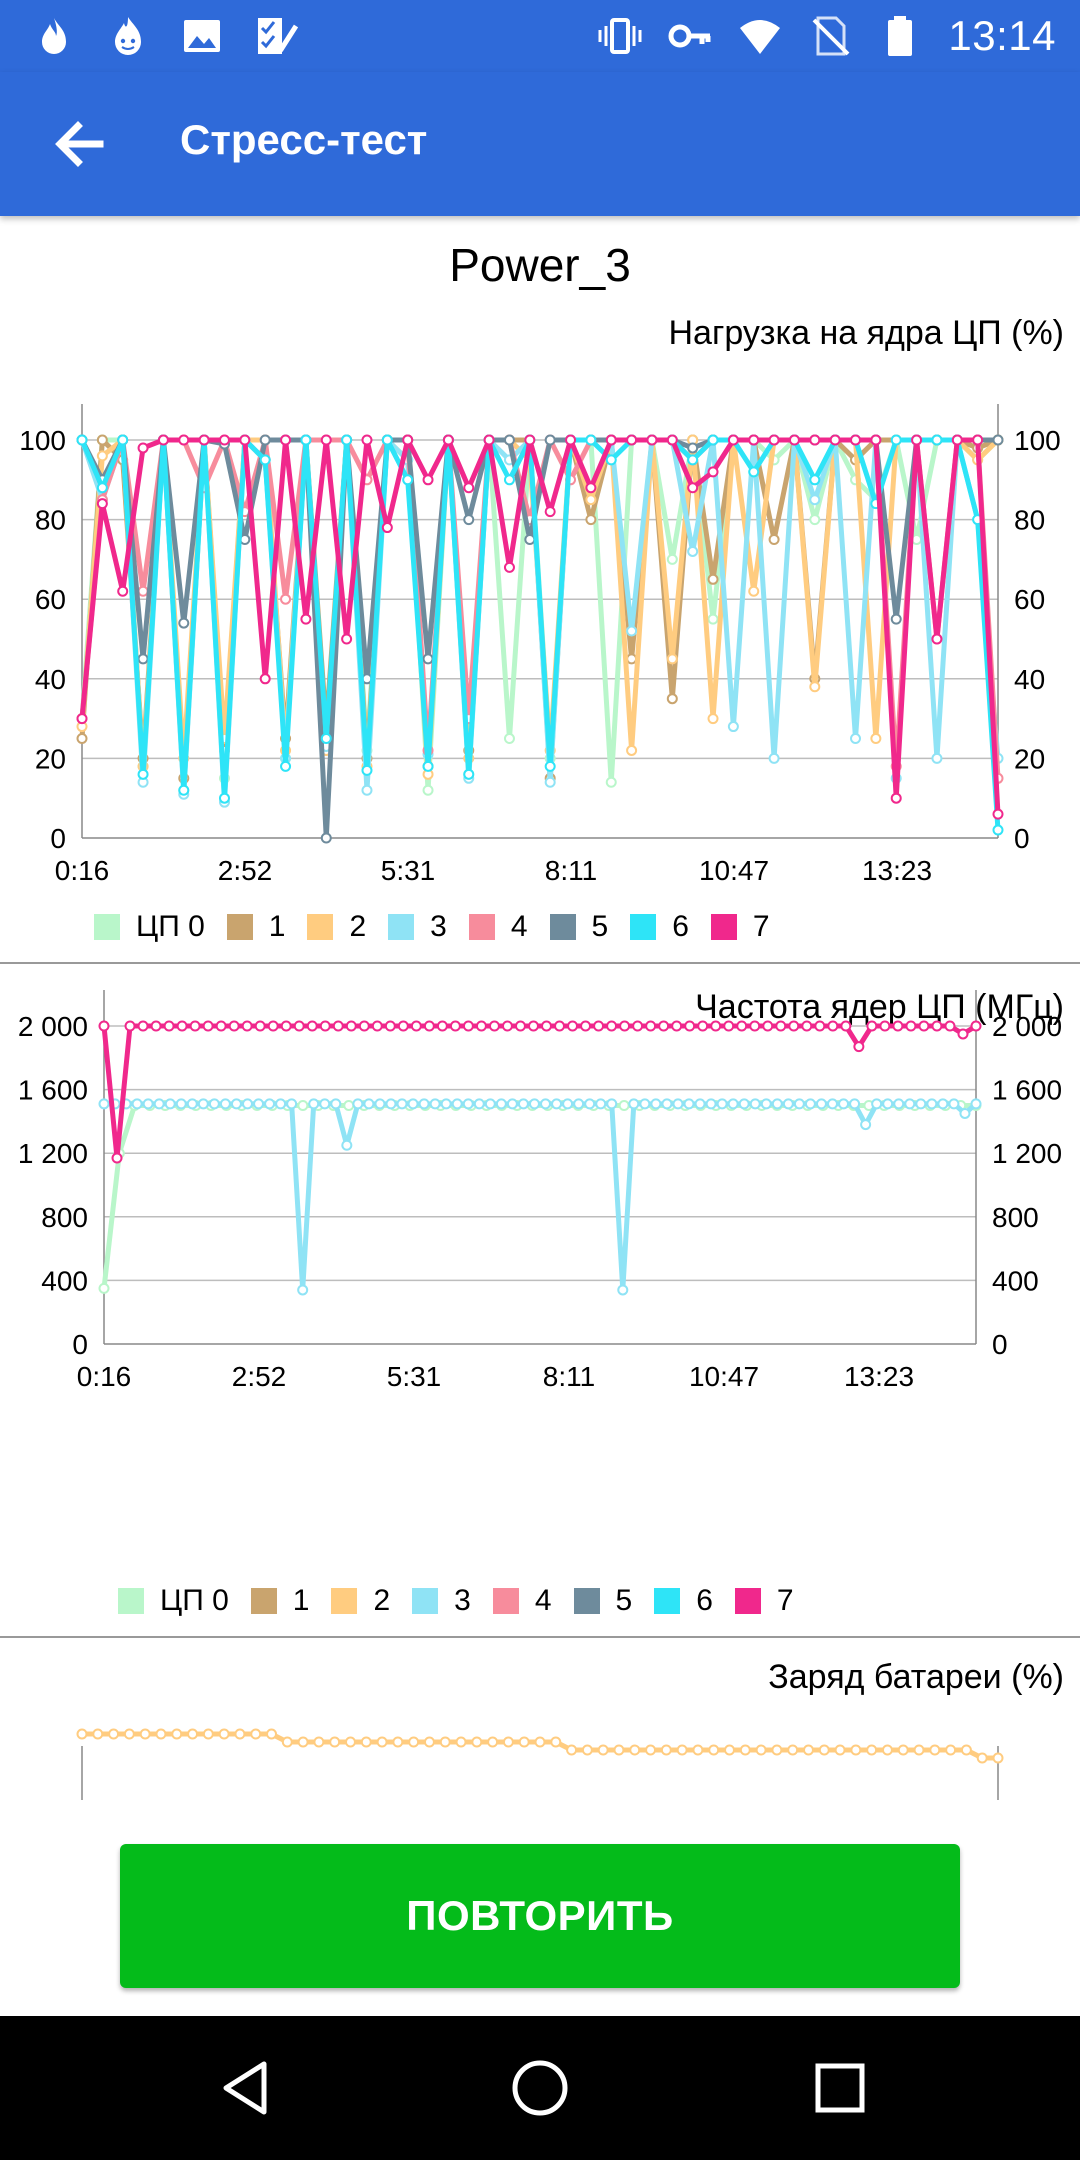  Describe the element at coordinates (540, 1720) in the screenshot. I see `battery-section: Заряд батареи (%)` at that location.